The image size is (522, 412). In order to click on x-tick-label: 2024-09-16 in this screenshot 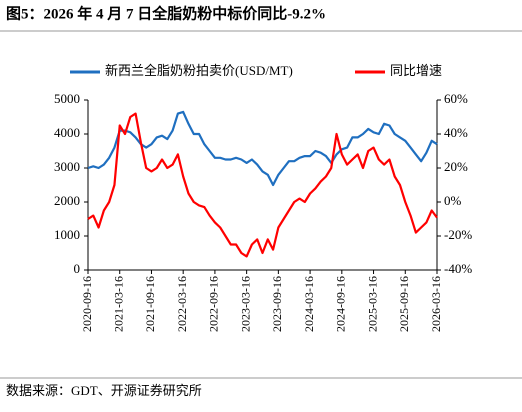, I will do `click(341, 304)`.